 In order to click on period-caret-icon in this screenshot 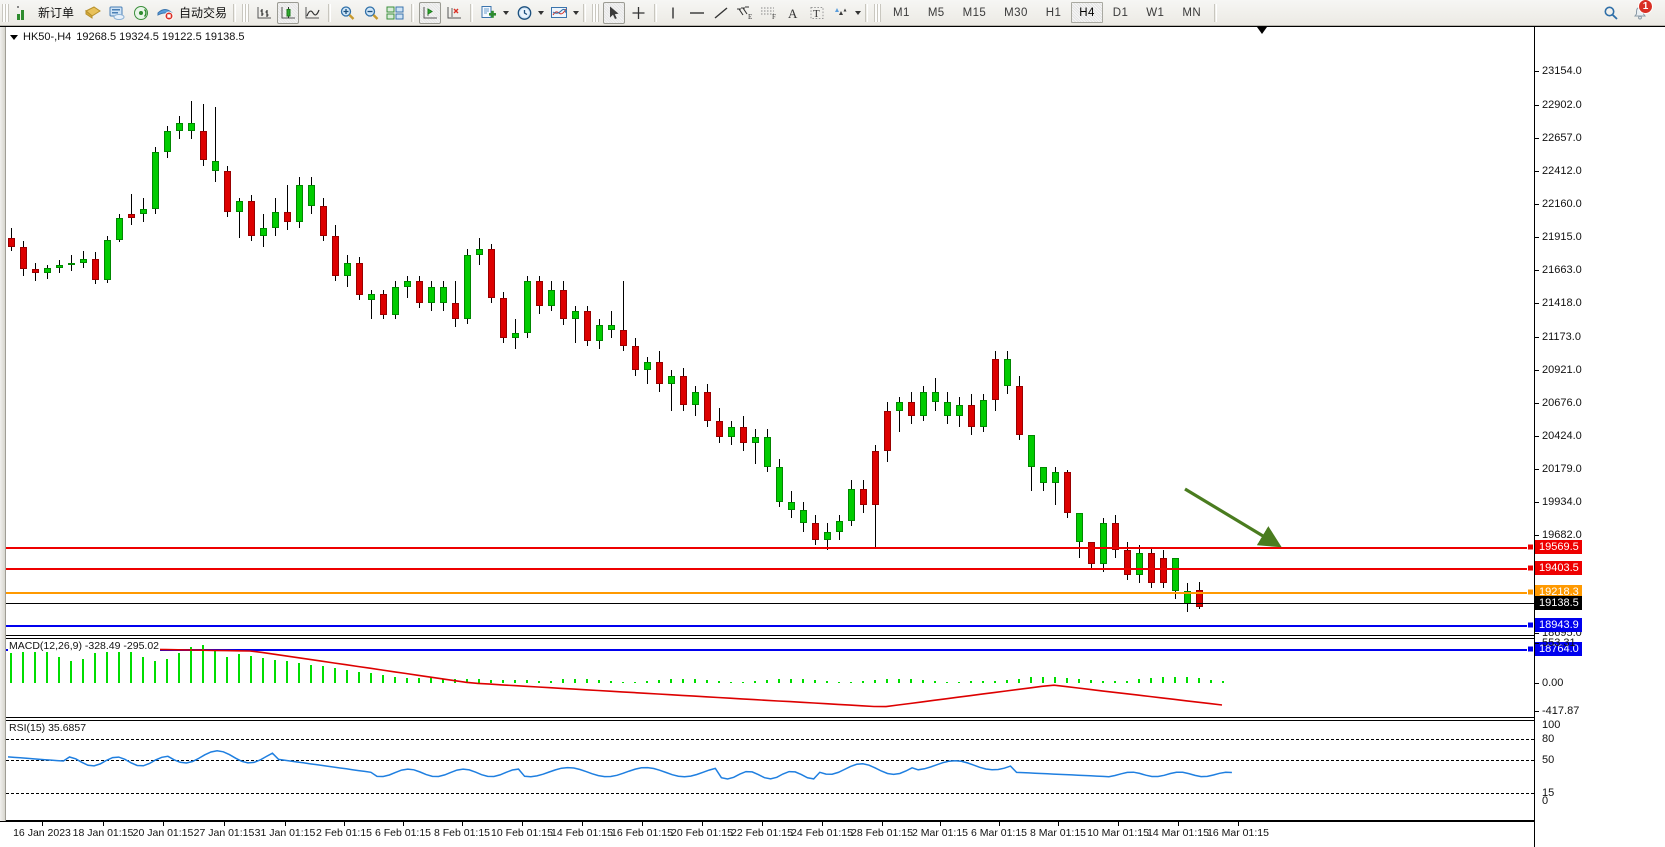, I will do `click(541, 12)`.